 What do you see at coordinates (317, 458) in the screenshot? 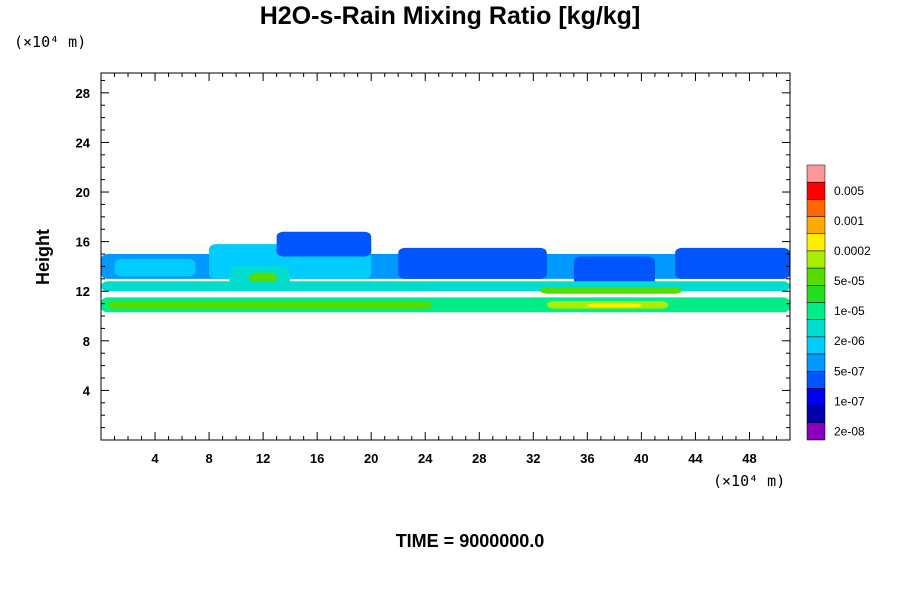
I see `x-tick-label: 16` at bounding box center [317, 458].